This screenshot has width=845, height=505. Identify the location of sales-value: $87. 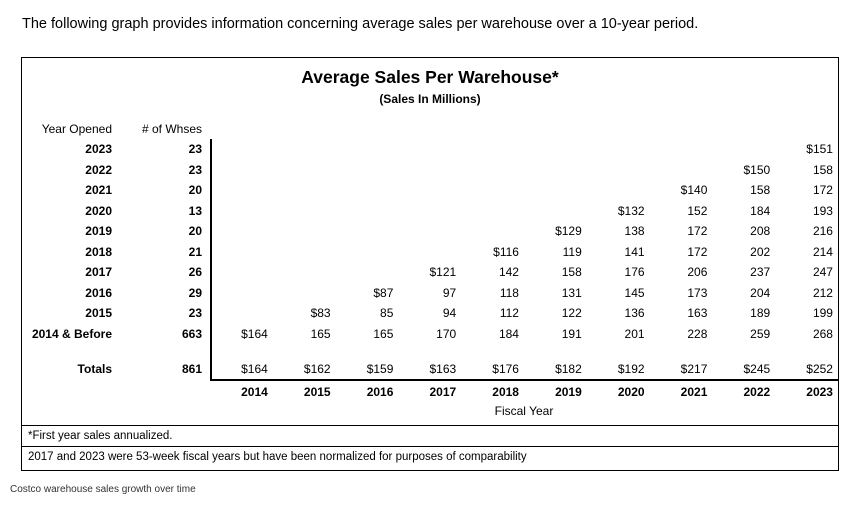
(383, 292).